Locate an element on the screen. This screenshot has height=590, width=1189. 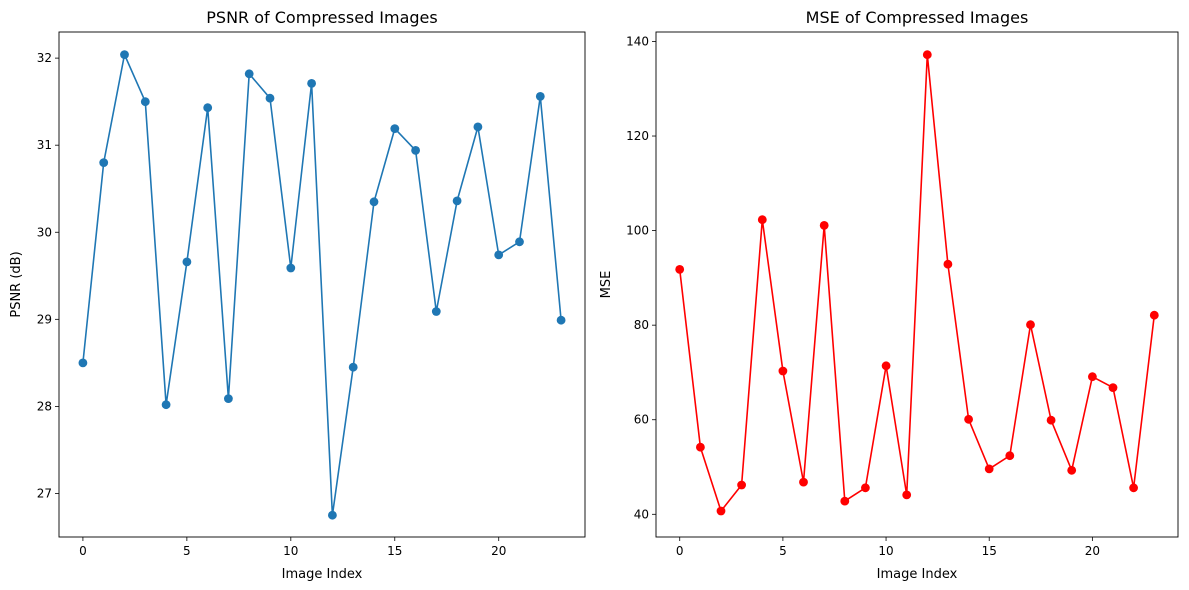
y-tick-label: 32 is located at coordinates (44, 58).